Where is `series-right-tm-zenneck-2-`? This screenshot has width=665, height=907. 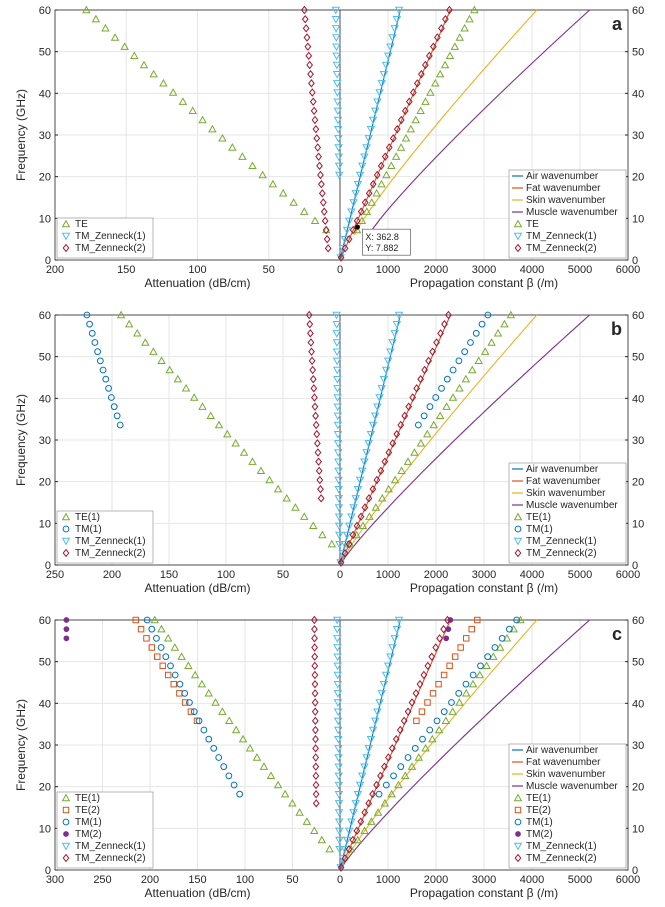
series-right-tm-zenneck-2- is located at coordinates (395, 133).